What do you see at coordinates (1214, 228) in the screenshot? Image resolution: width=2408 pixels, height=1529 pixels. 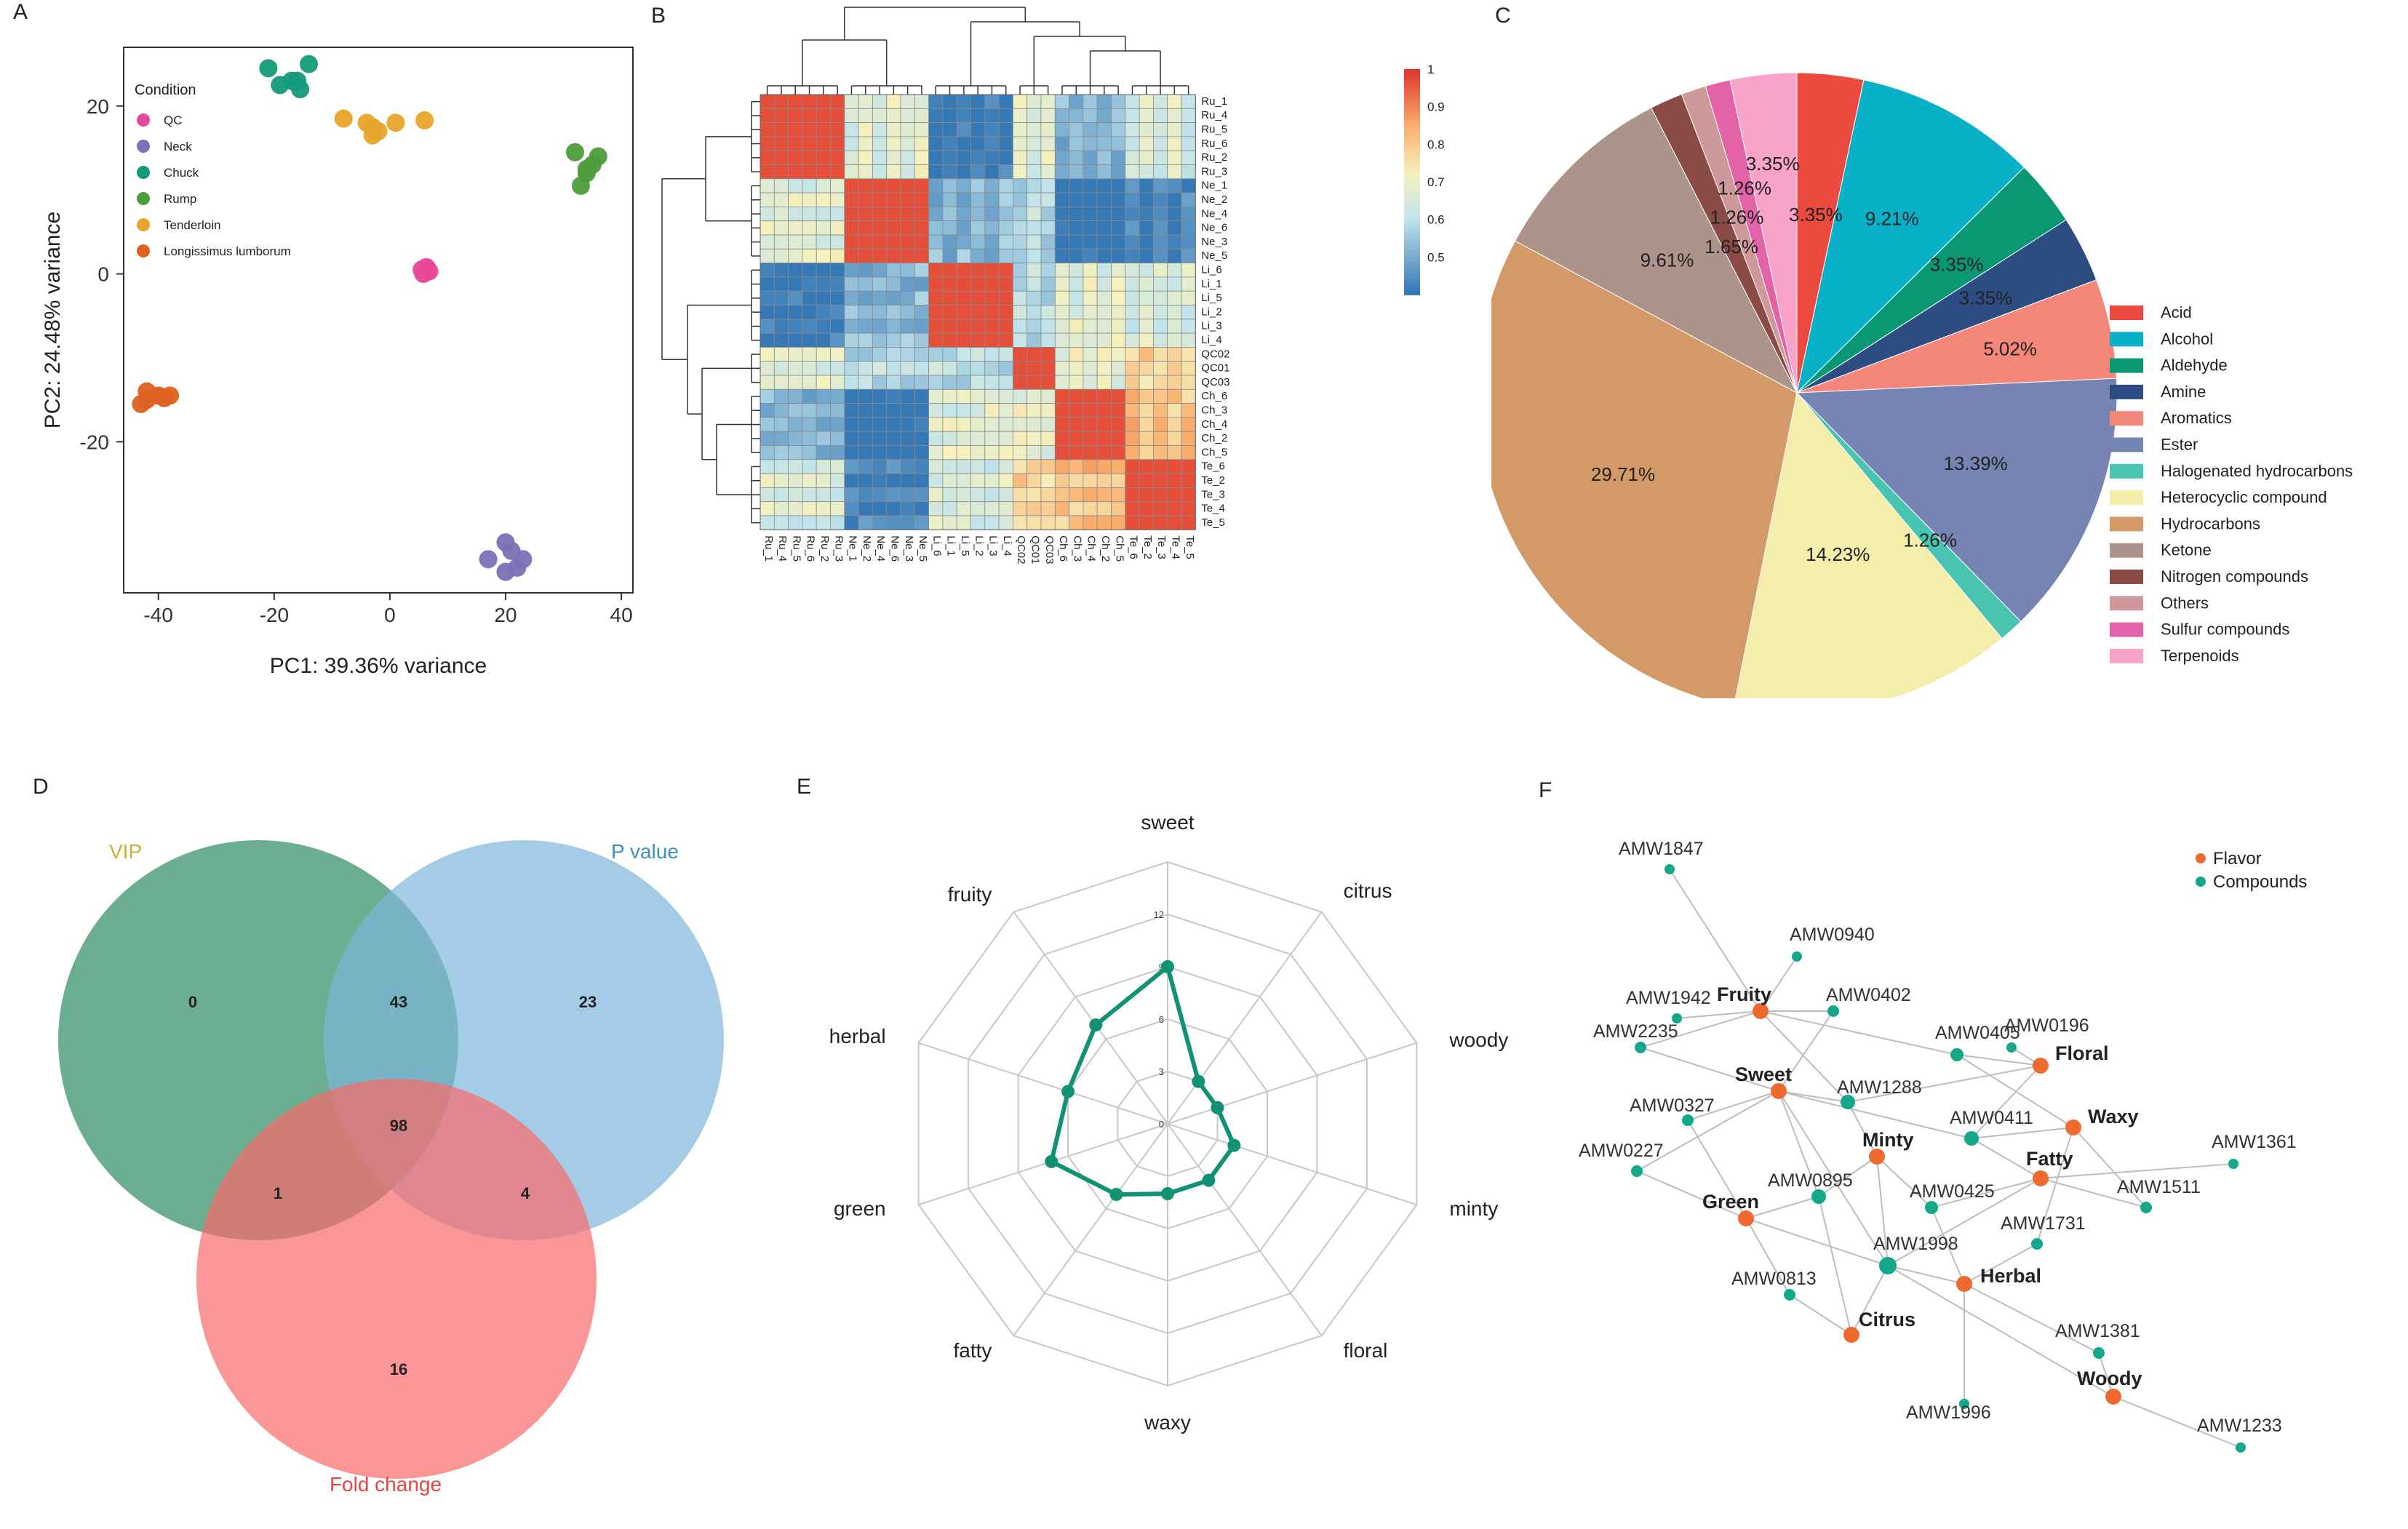 I see `row-label: Ne_6` at bounding box center [1214, 228].